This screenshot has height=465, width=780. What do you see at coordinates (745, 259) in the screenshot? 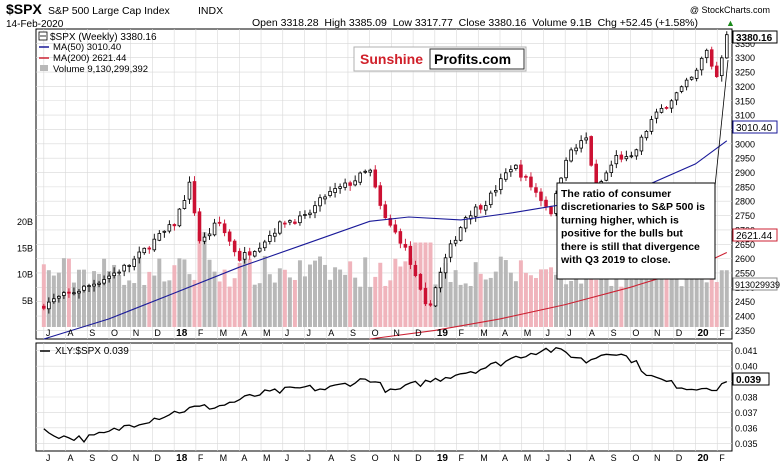
I see `price-tick-label: 2600` at bounding box center [745, 259].